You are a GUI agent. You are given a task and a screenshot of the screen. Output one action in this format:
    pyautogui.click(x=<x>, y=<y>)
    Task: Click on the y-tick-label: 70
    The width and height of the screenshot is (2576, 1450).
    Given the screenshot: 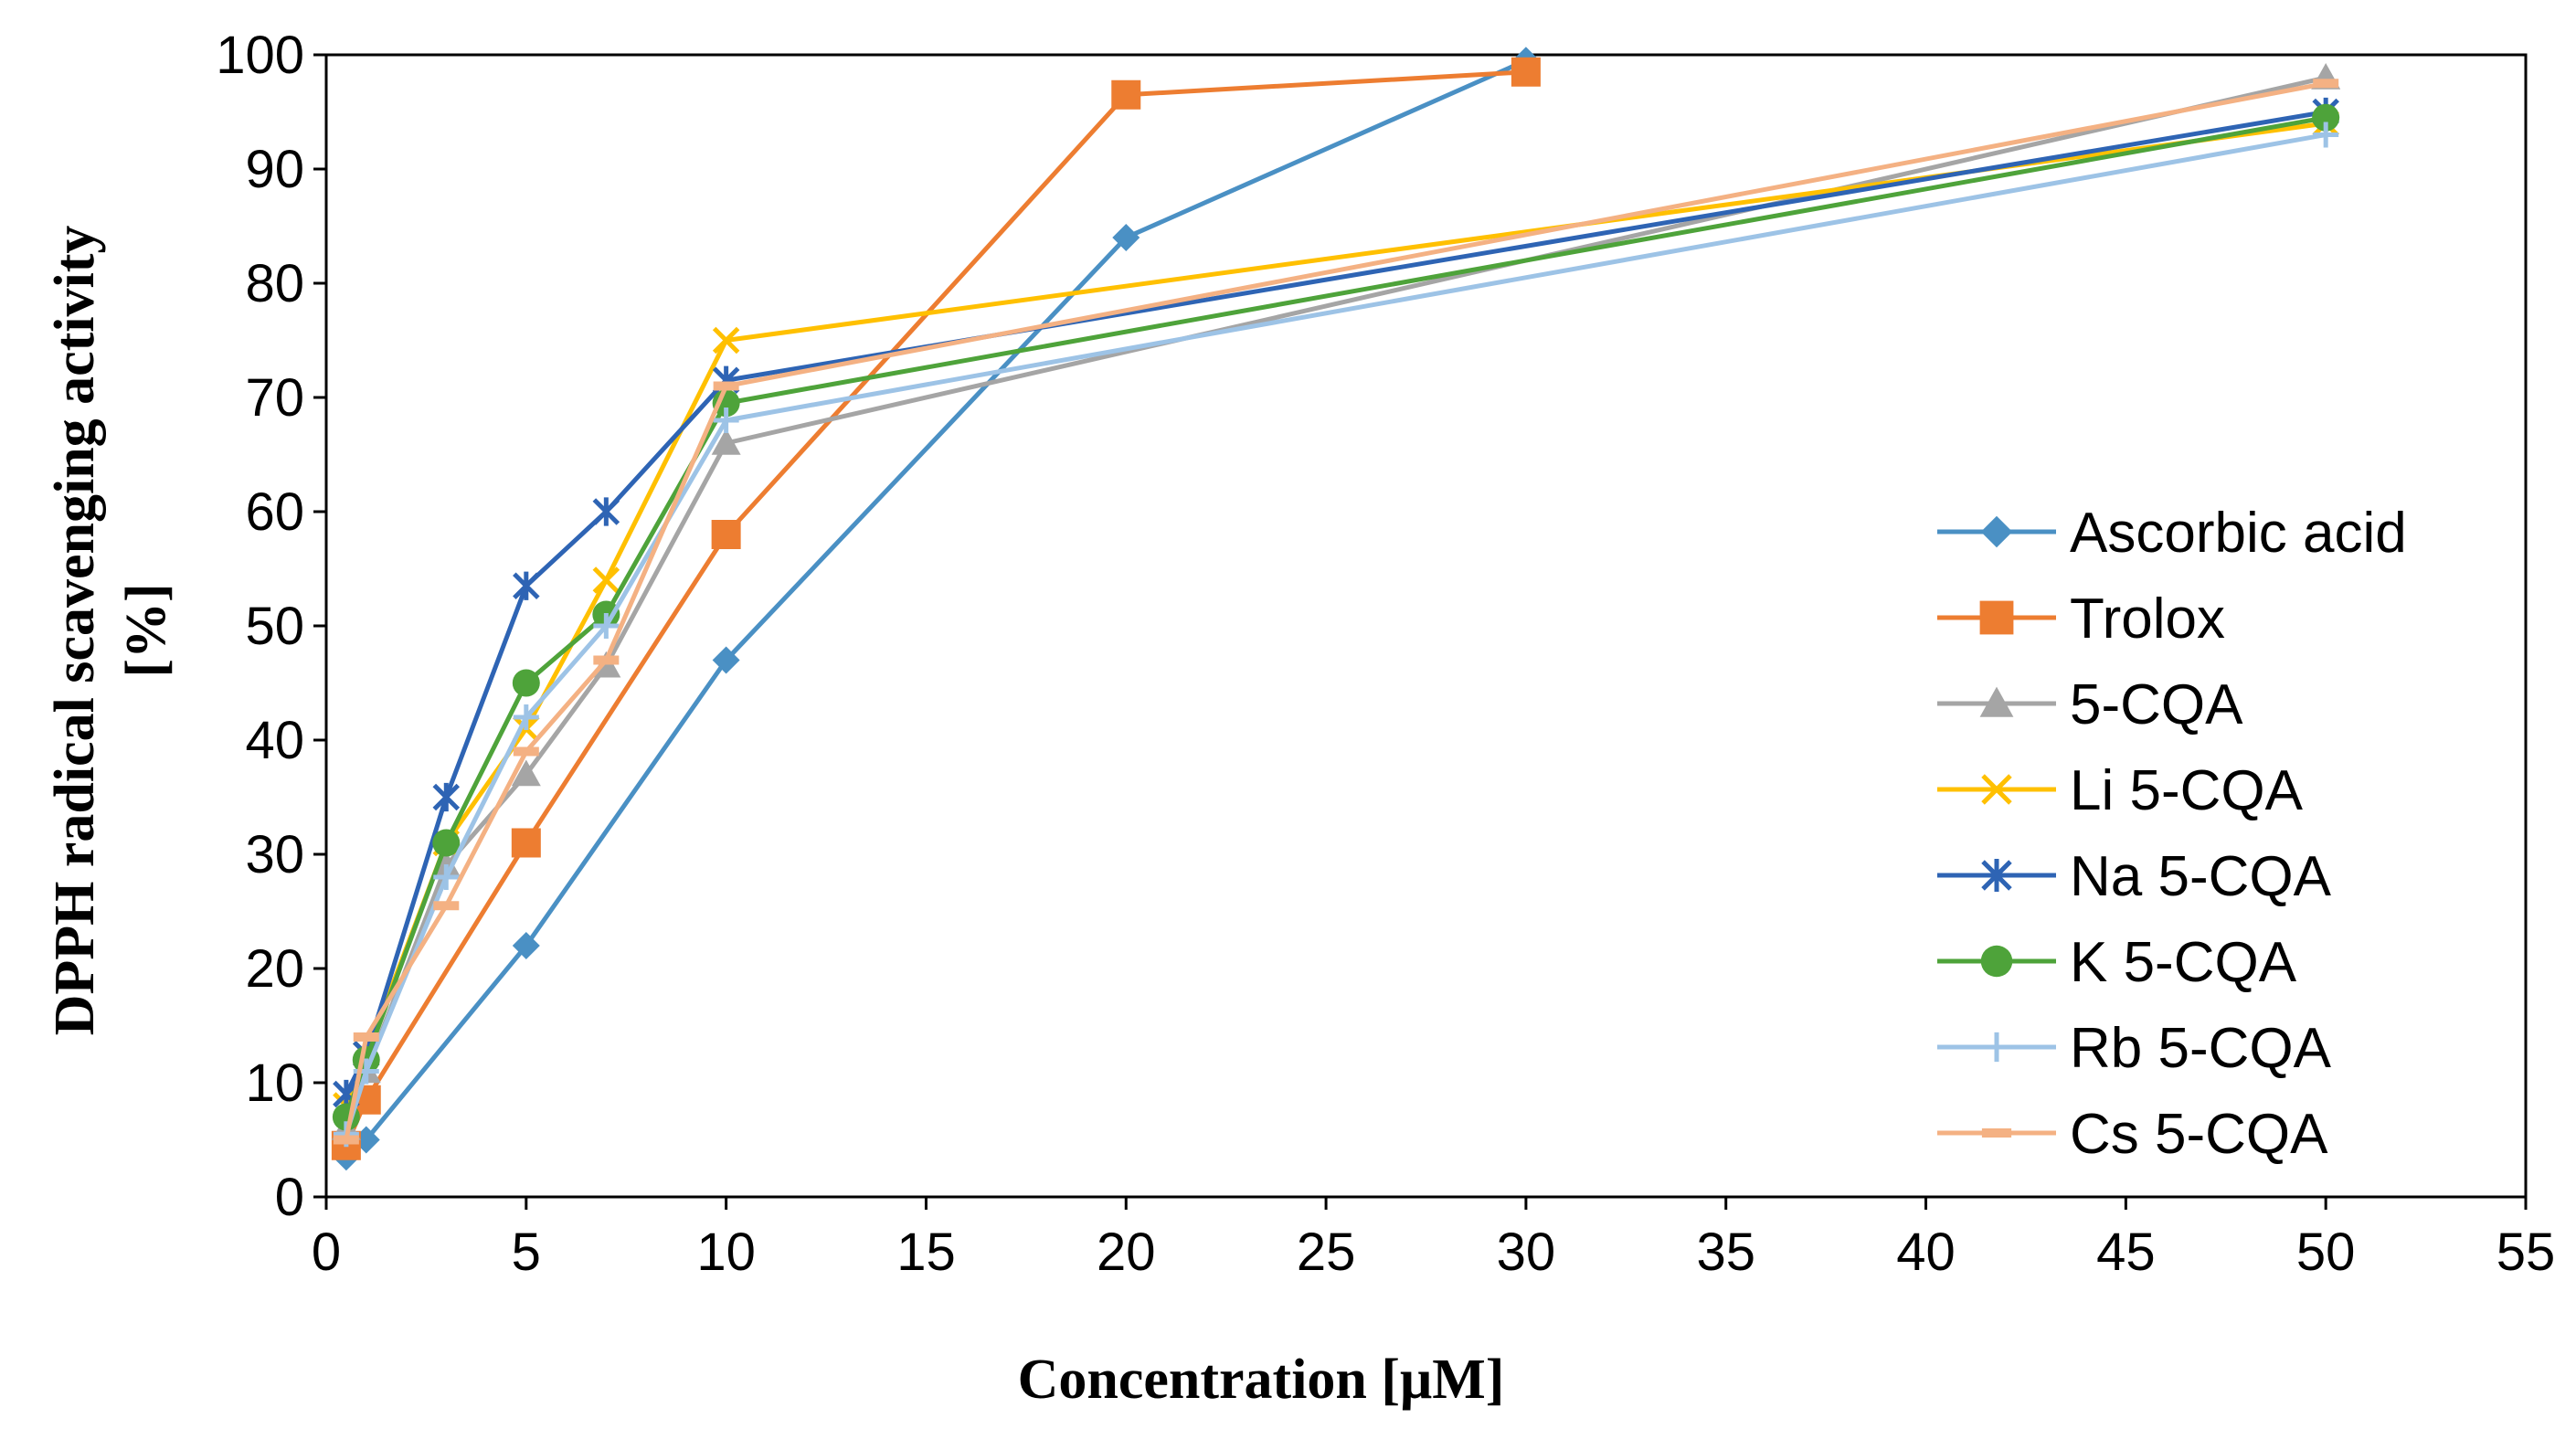 What is the action you would take?
    pyautogui.click(x=274, y=398)
    